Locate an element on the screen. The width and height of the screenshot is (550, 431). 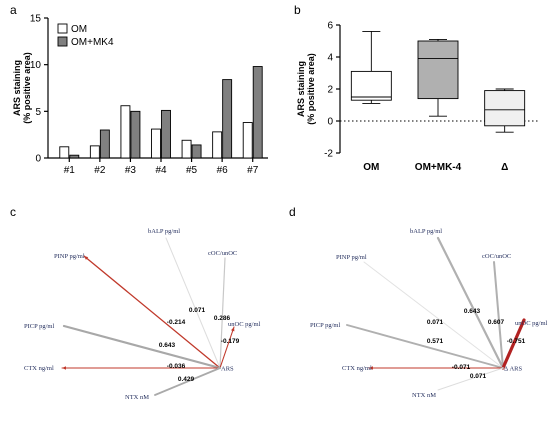
y-tick-label: 10 is located at coordinates (36, 65).